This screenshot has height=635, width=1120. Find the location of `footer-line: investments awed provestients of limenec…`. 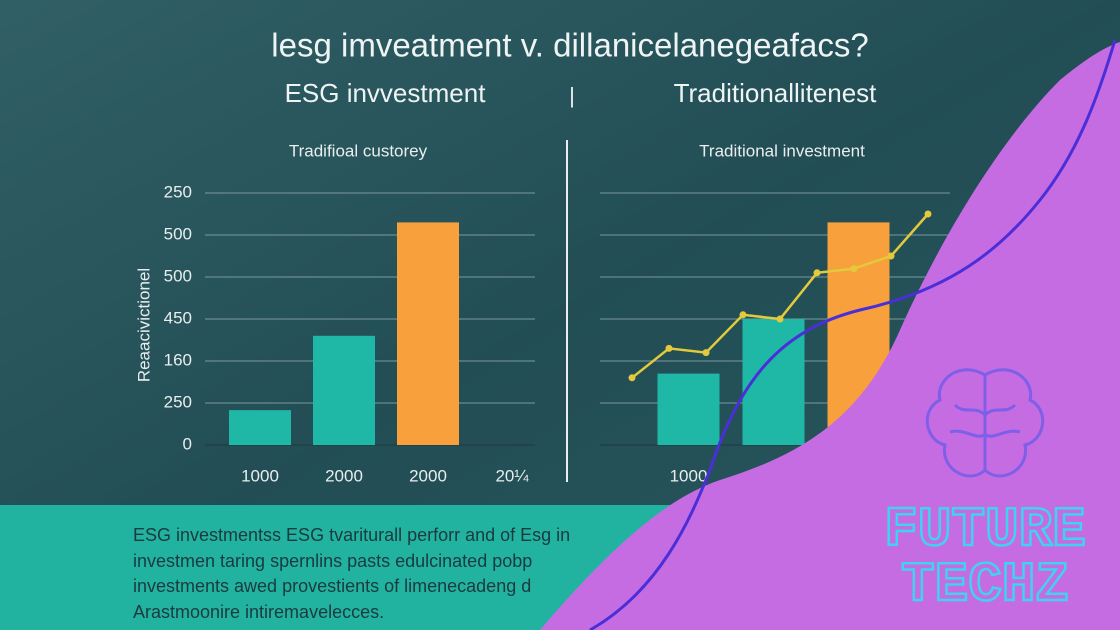

footer-line: investments awed provestients of limenec… is located at coordinates (332, 586).